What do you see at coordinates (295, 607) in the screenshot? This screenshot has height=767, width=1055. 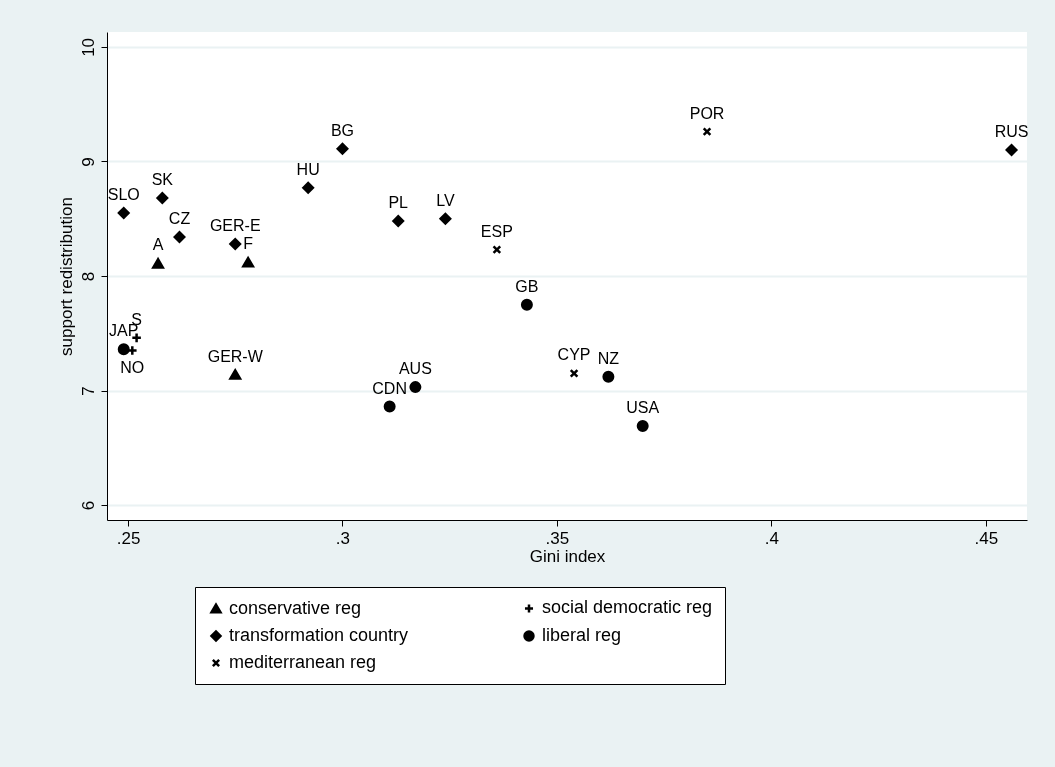 I see `legend-label: conservative reg` at bounding box center [295, 607].